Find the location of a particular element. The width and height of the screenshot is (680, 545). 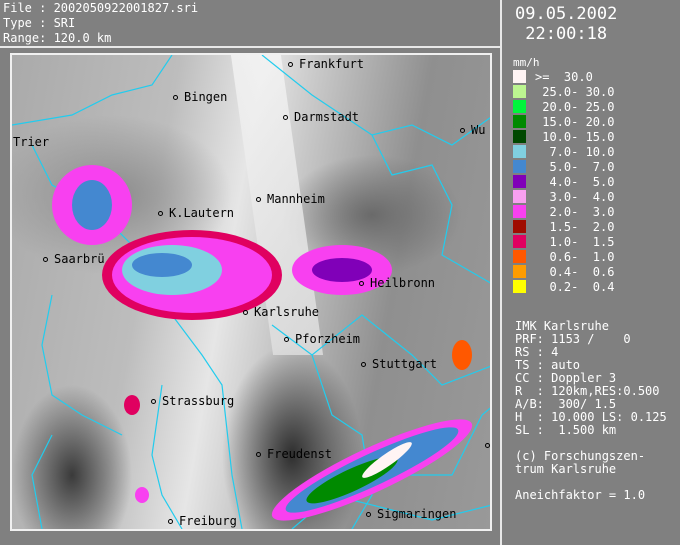

city-label: Wu is located at coordinates (472, 130).